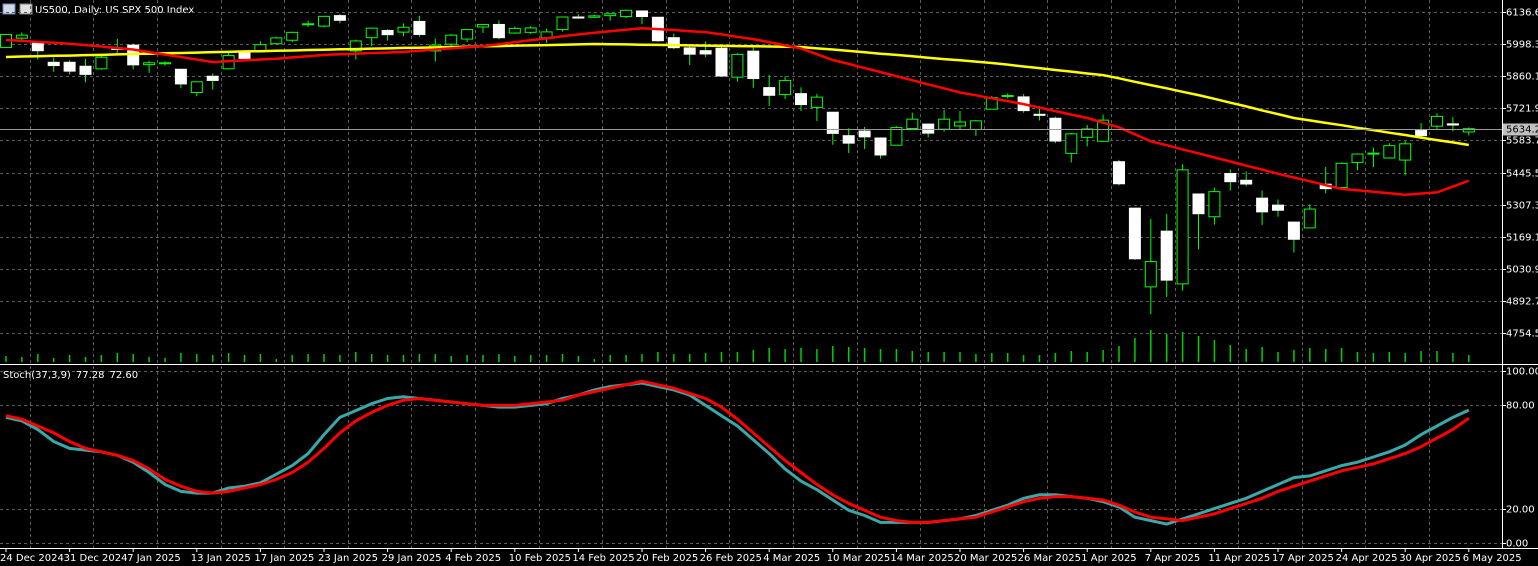 This screenshot has width=1538, height=566. What do you see at coordinates (1367, 558) in the screenshot?
I see `x-tick-label: 24 Apr 2025` at bounding box center [1367, 558].